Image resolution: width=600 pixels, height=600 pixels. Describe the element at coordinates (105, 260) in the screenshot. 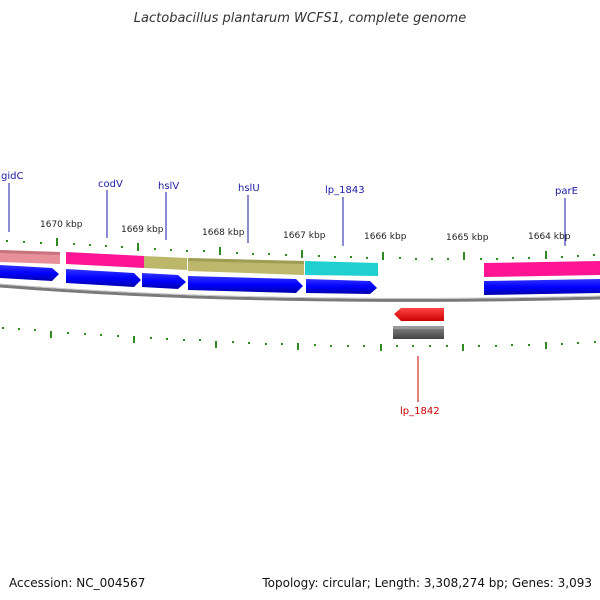

I see `cog-band-codV` at that location.